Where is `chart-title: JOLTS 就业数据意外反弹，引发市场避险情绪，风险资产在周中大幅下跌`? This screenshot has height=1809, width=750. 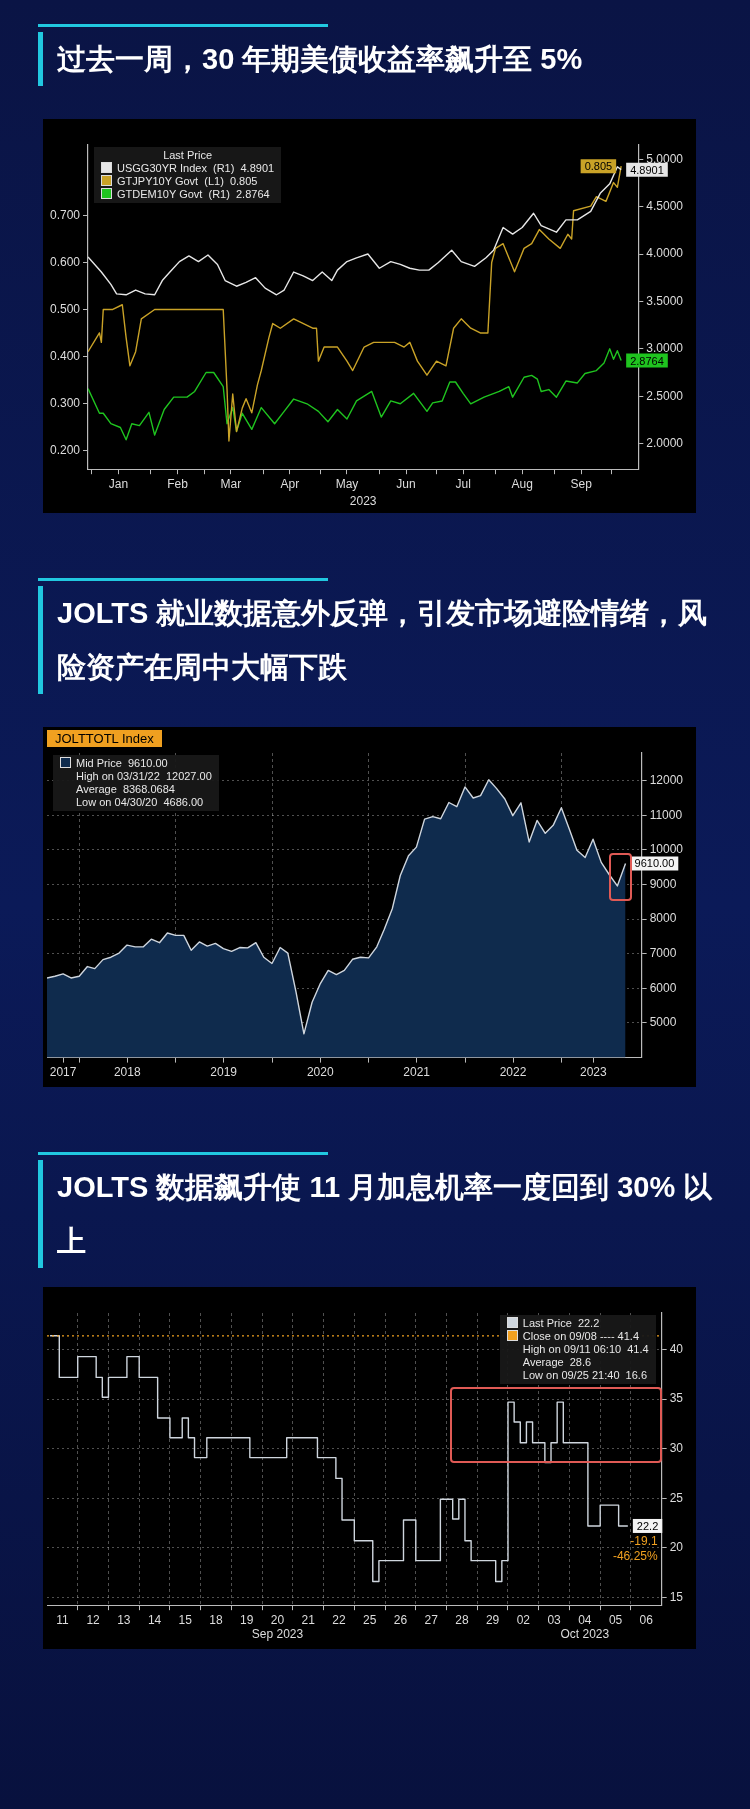
chart-title: JOLTS 就业数据意外反弹，引发市场避险情绪，风险资产在周中大幅下跌 is located at coordinates (382, 640).